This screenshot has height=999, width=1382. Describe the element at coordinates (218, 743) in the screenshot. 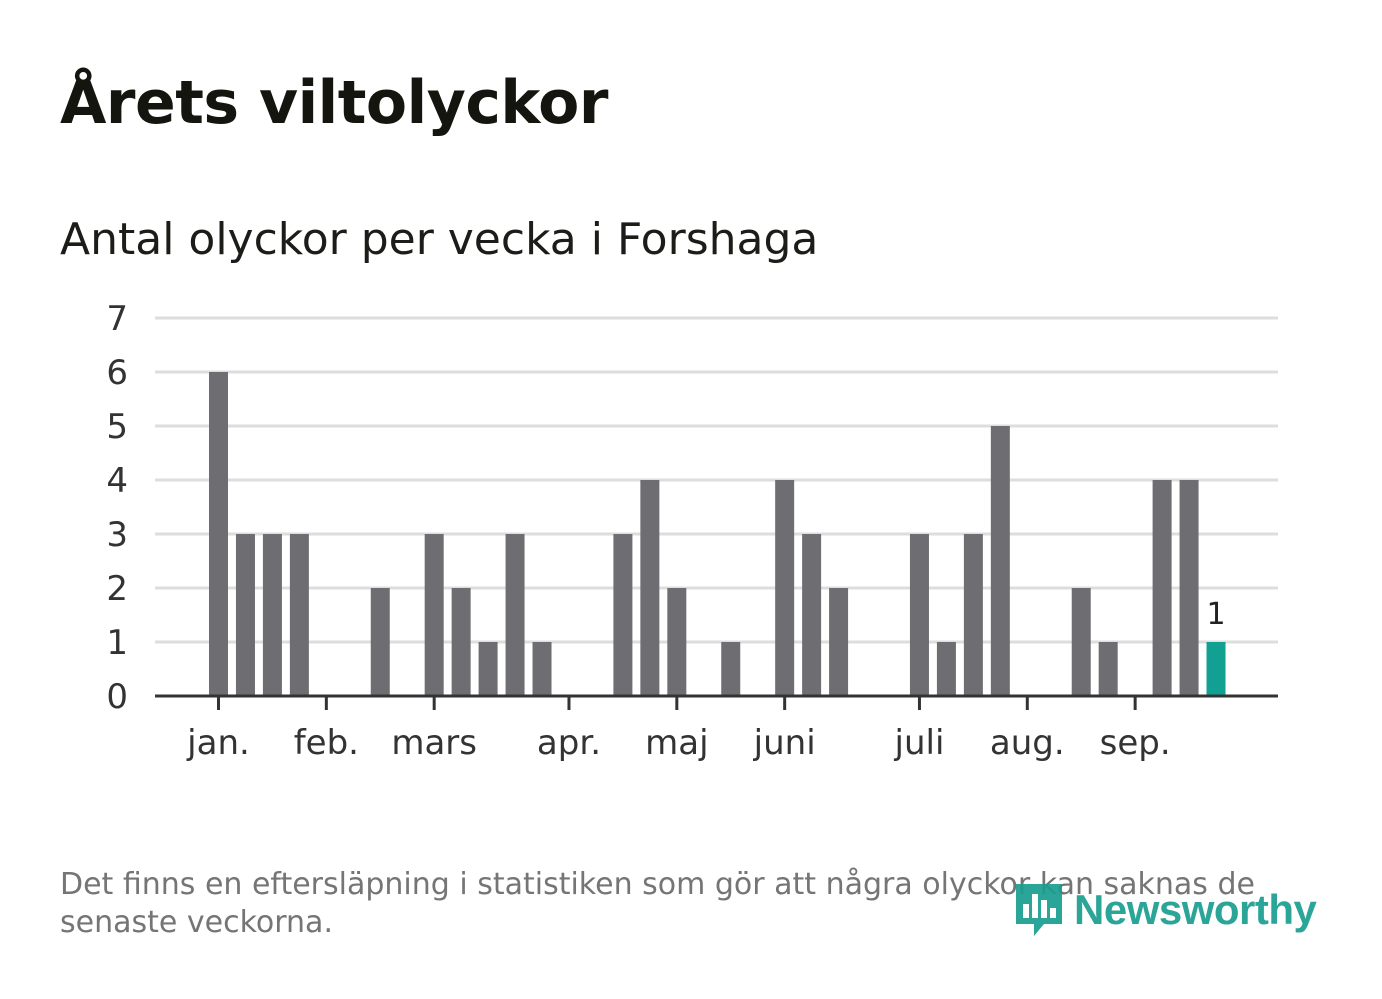

I see `x-tick-label: jan.` at that location.